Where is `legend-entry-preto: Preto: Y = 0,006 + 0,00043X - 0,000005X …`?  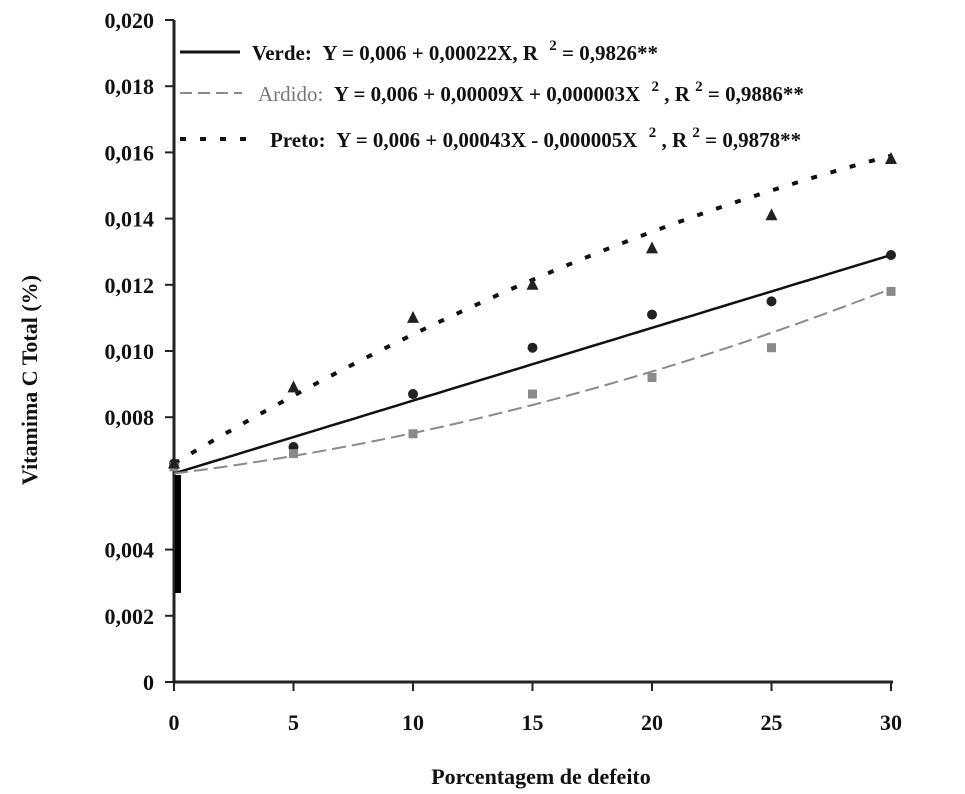
legend-entry-preto: Preto: Y = 0,006 + 0,00043X - 0,000005X … is located at coordinates (535, 135).